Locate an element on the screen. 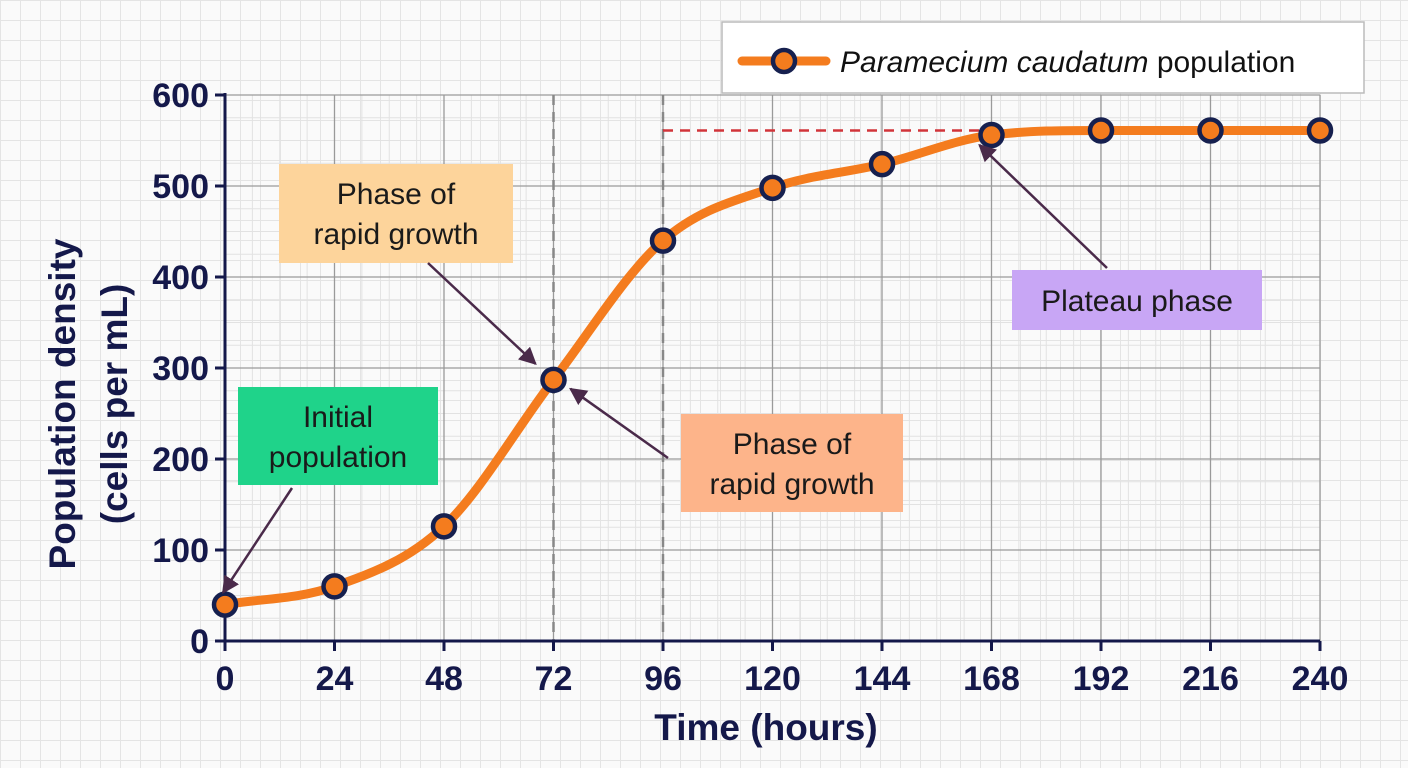  legend-label: Paramecium caudatum population is located at coordinates (1067, 62).